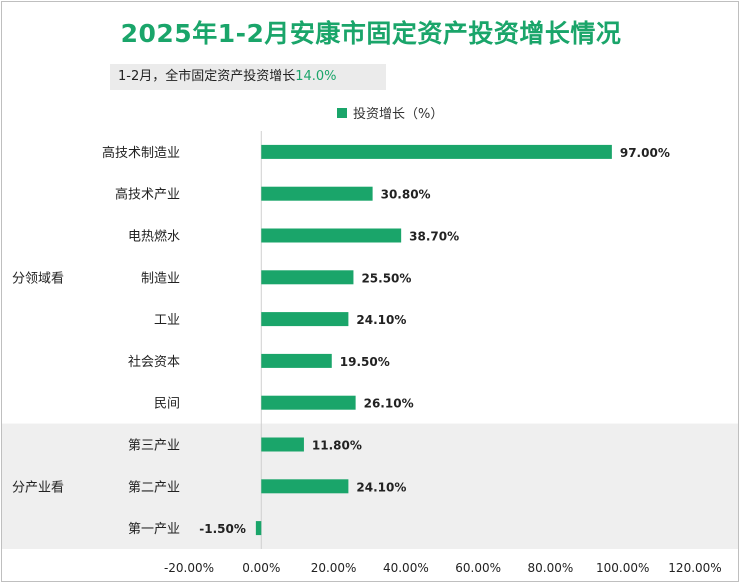  I want to click on category-label: 制造业, so click(160, 278).